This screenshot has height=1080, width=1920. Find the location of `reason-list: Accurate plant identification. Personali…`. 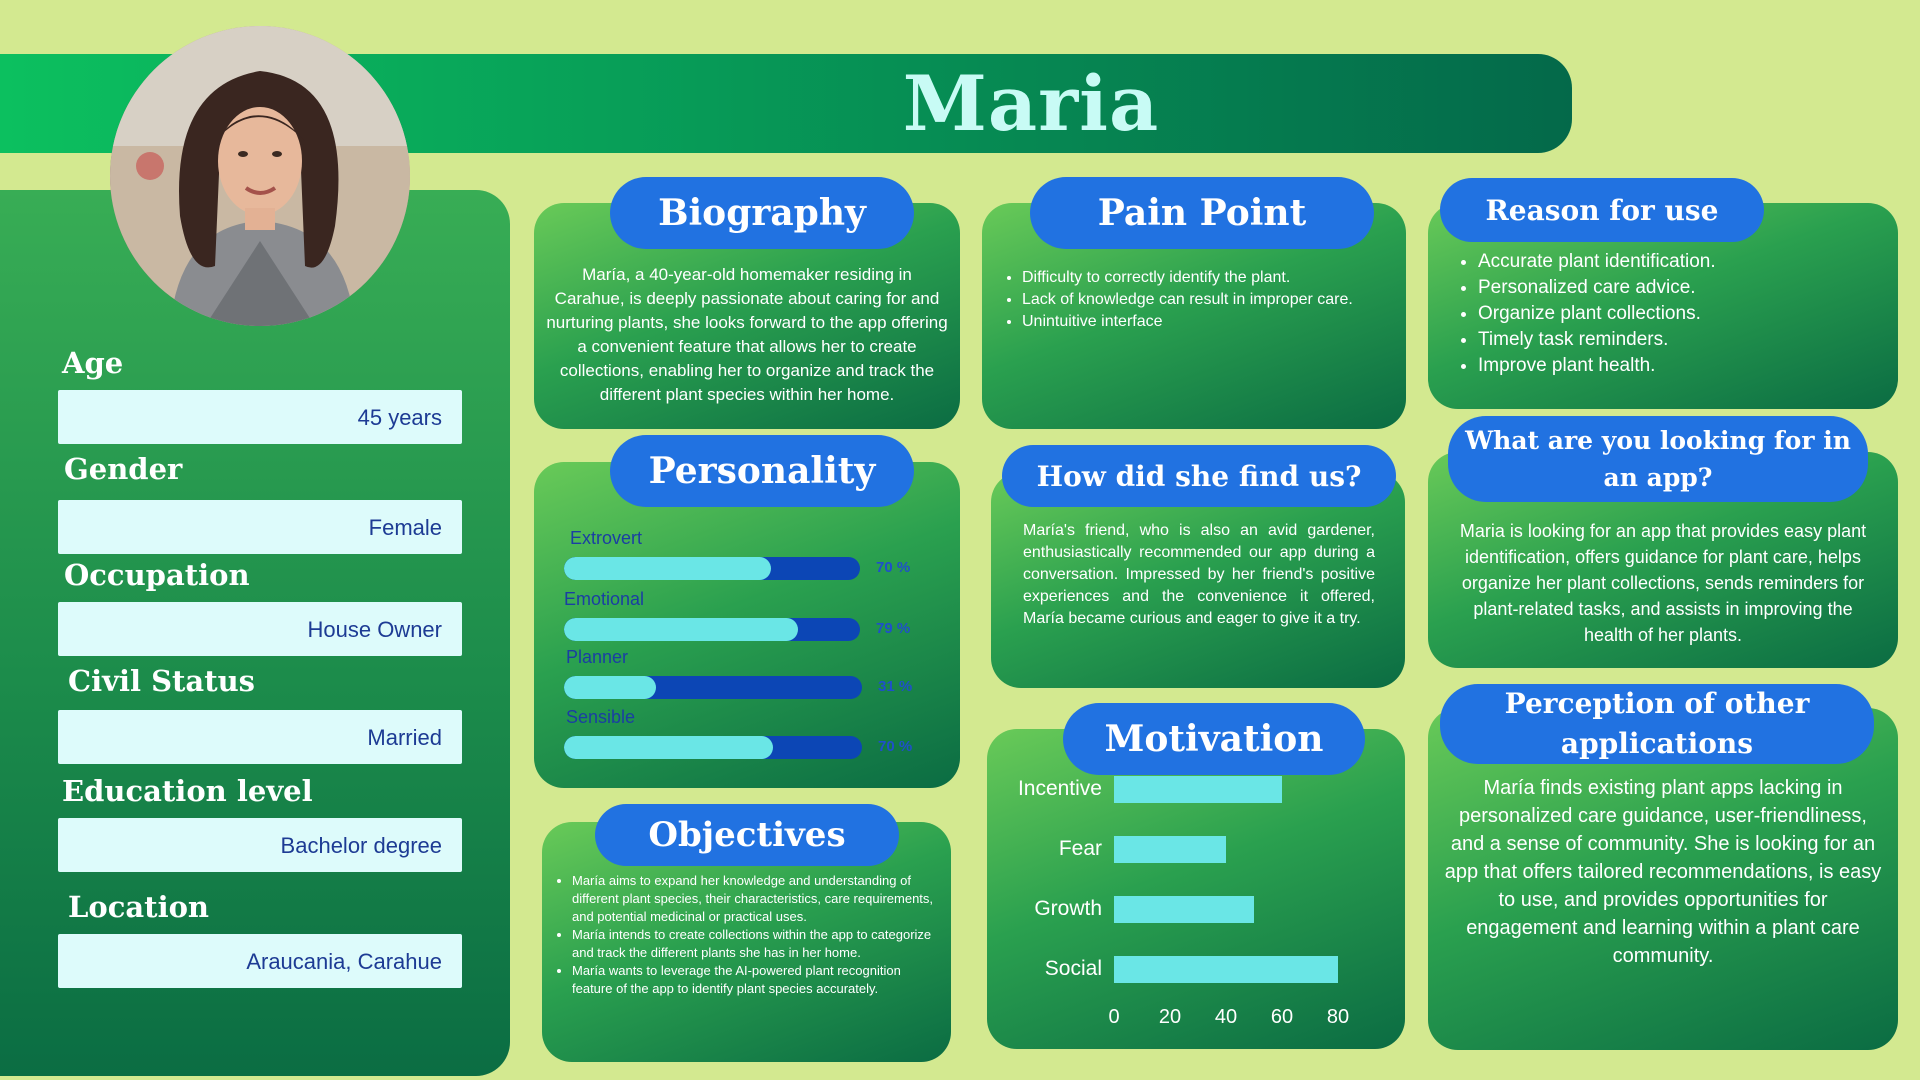

reason-list: Accurate plant identification. Personali… is located at coordinates (1668, 314).